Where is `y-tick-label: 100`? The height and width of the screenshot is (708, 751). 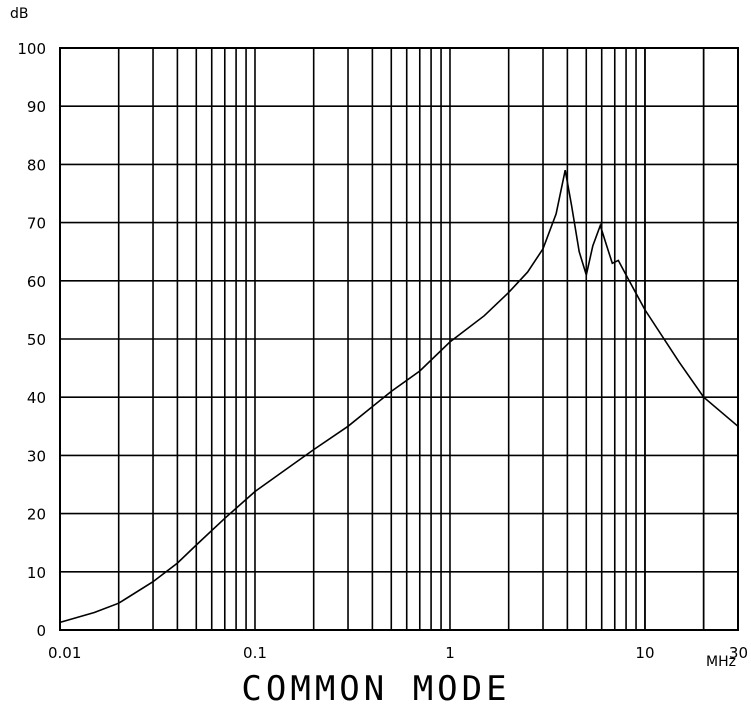 y-tick-label: 100 is located at coordinates (31, 49).